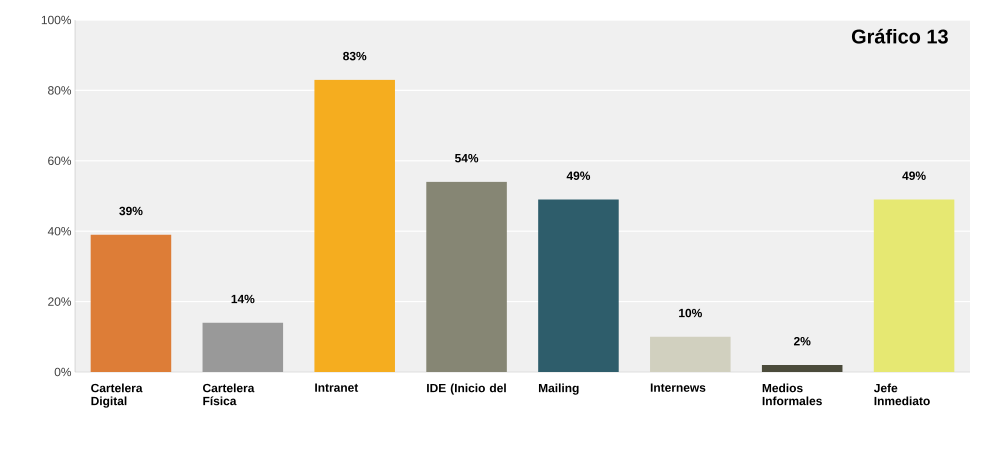 The image size is (984, 464). What do you see at coordinates (466, 389) in the screenshot?
I see `x-tick-label: IDE (Inicio del` at bounding box center [466, 389].